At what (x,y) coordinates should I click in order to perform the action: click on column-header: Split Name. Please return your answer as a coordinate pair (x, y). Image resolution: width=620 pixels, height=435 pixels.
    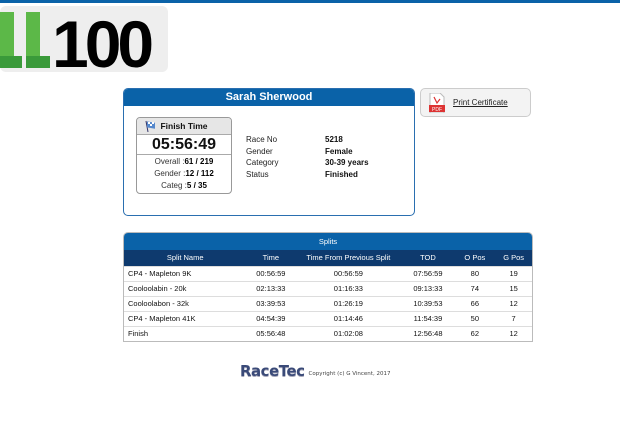
    Looking at the image, I should click on (185, 258).